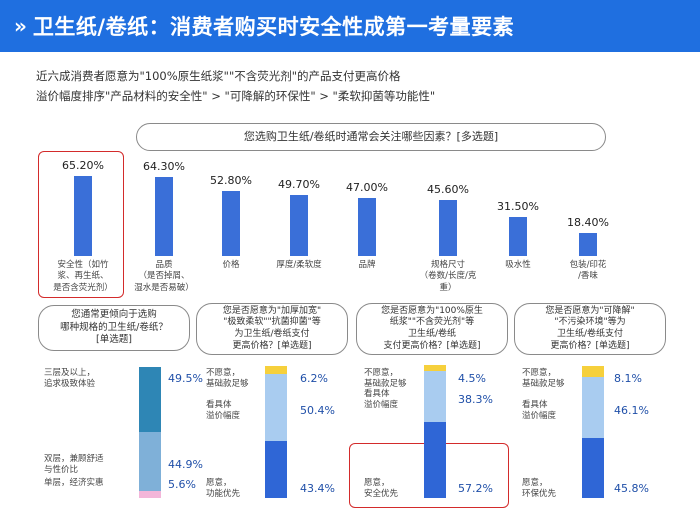  Describe the element at coordinates (231, 180) in the screenshot. I see `bar-value-label-2: 52.80%` at that location.